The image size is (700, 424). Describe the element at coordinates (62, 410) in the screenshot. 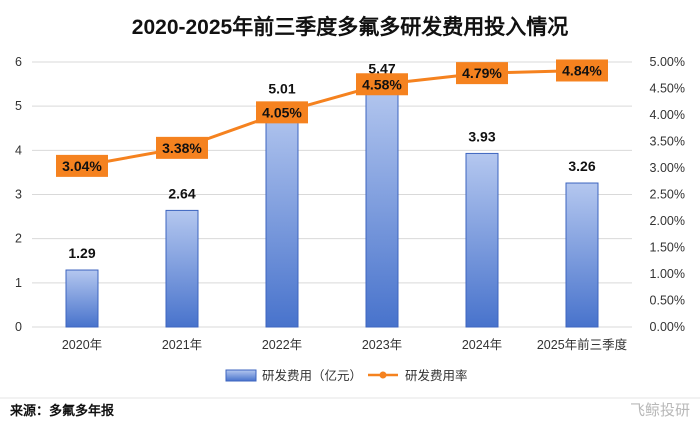

I see `source-note: 来源：多氟多年报` at that location.